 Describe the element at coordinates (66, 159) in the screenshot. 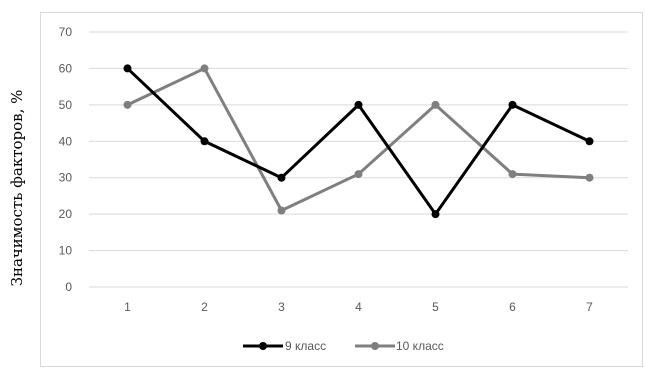

I see `y-tick-labels: 0 10 20 30 40 50 60 70` at that location.